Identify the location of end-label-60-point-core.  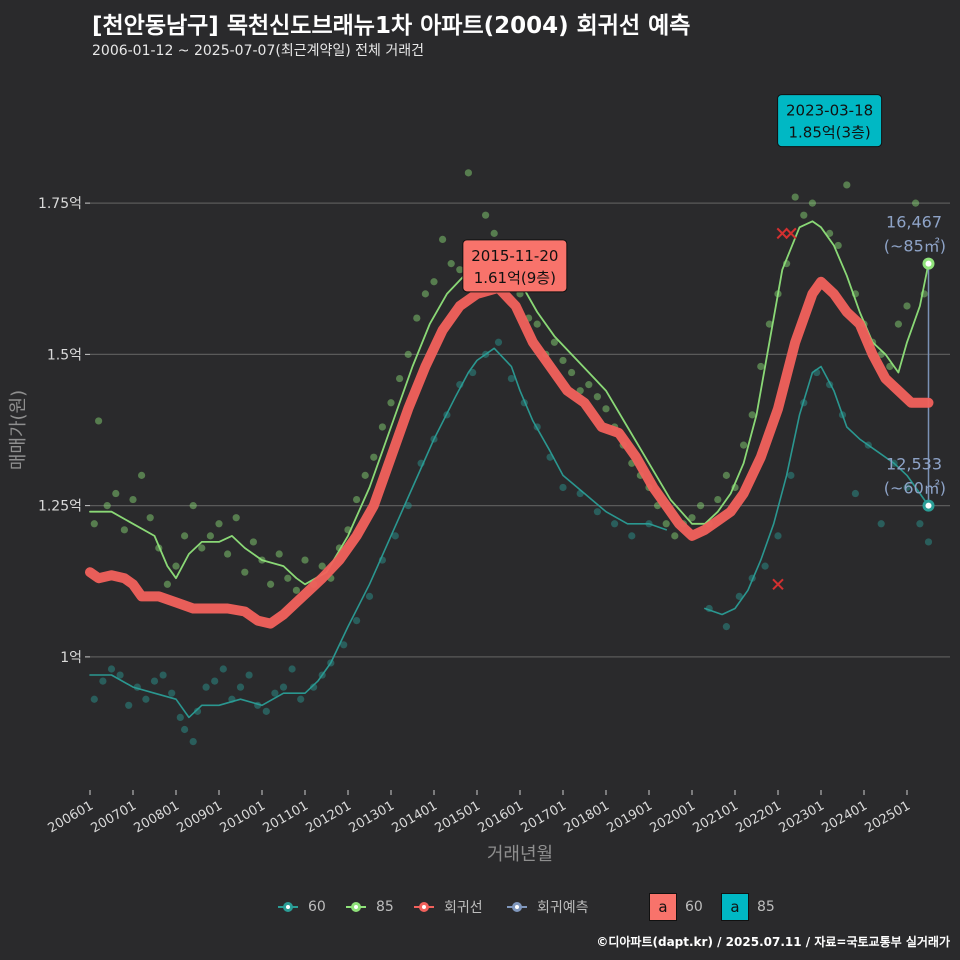
(928, 505).